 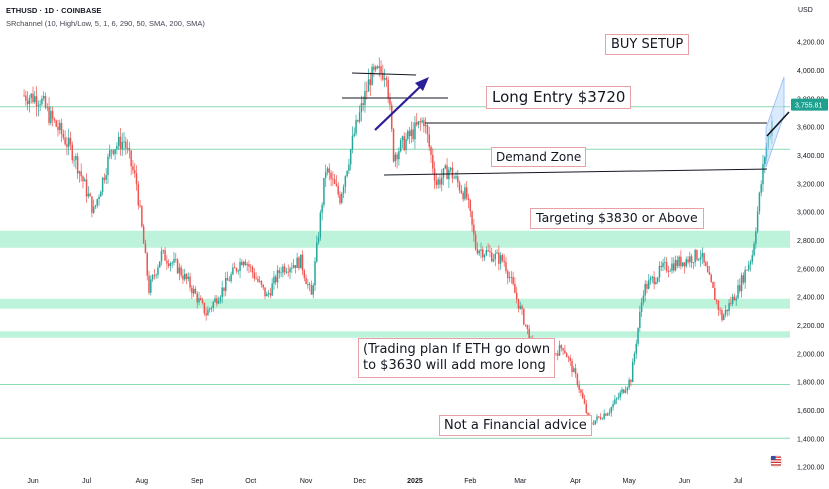 I want to click on x-tick-label: Feb, so click(x=470, y=481).